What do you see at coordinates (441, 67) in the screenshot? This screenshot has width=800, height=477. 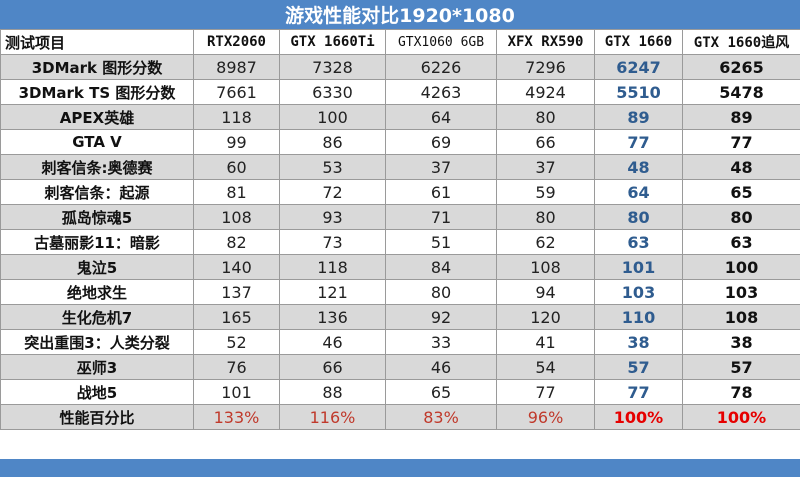 I see `cell-value: 6226` at bounding box center [441, 67].